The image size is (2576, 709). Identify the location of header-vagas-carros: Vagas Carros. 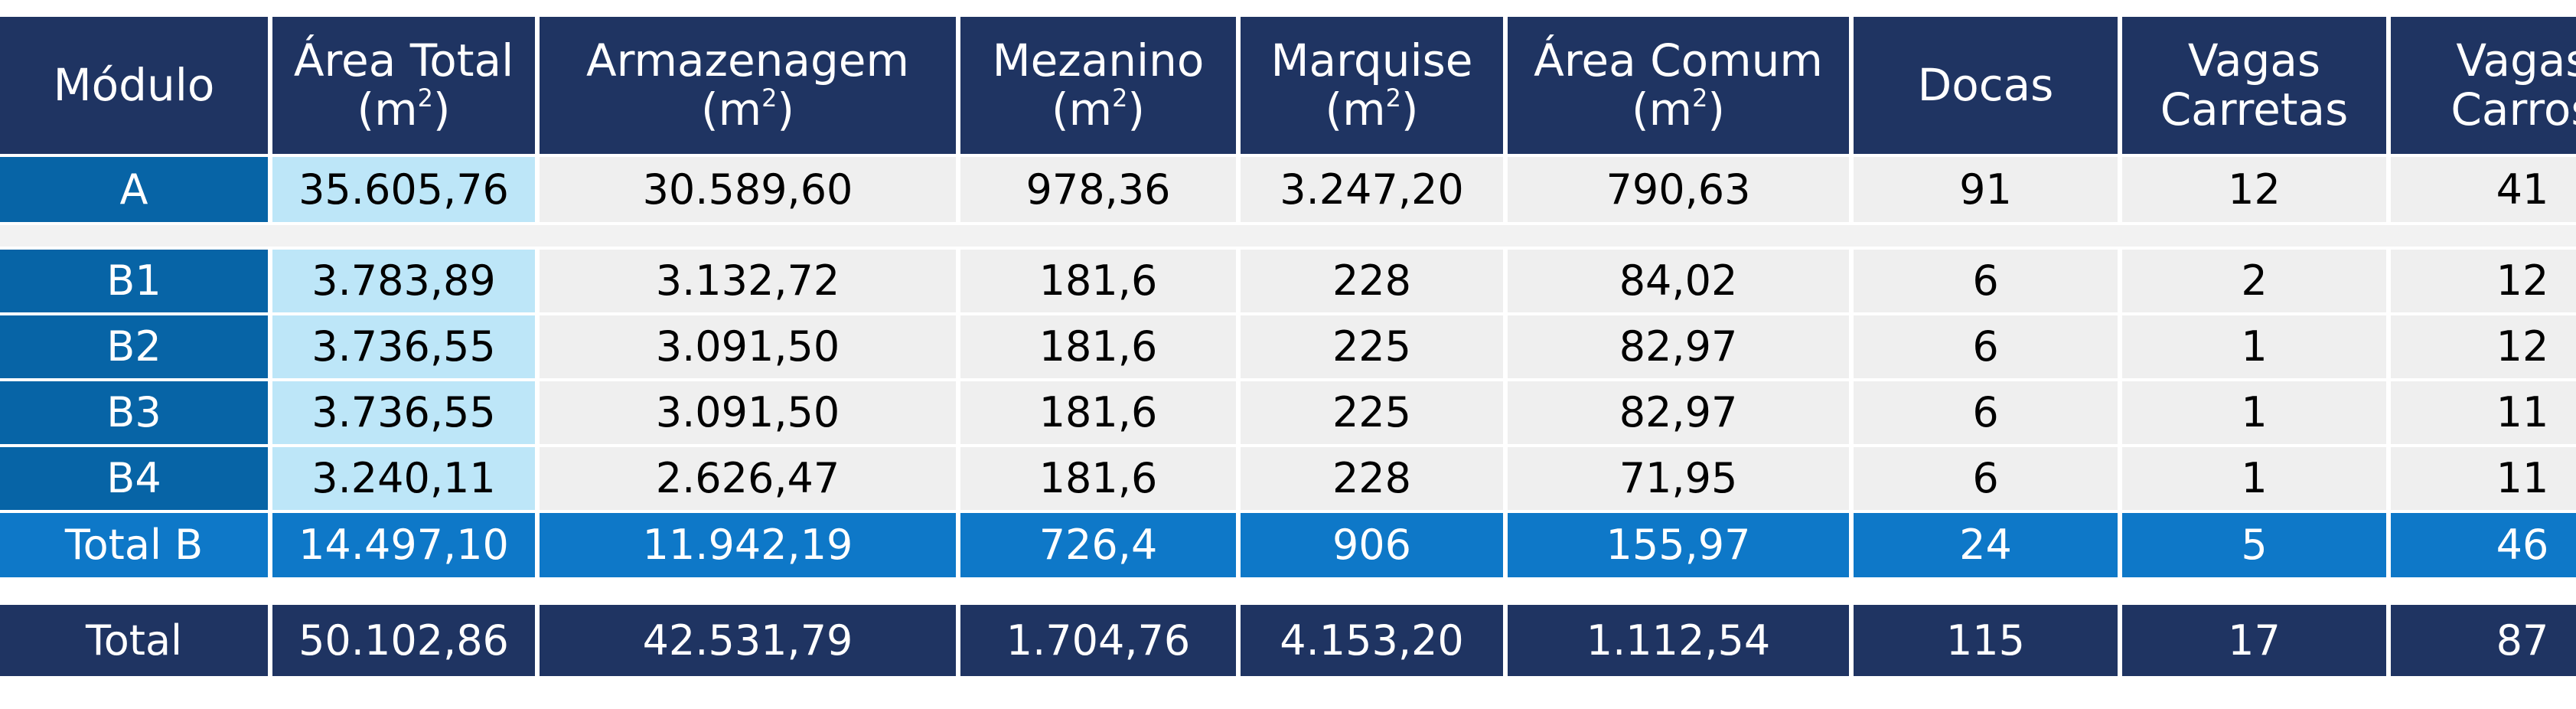
(2483, 85).